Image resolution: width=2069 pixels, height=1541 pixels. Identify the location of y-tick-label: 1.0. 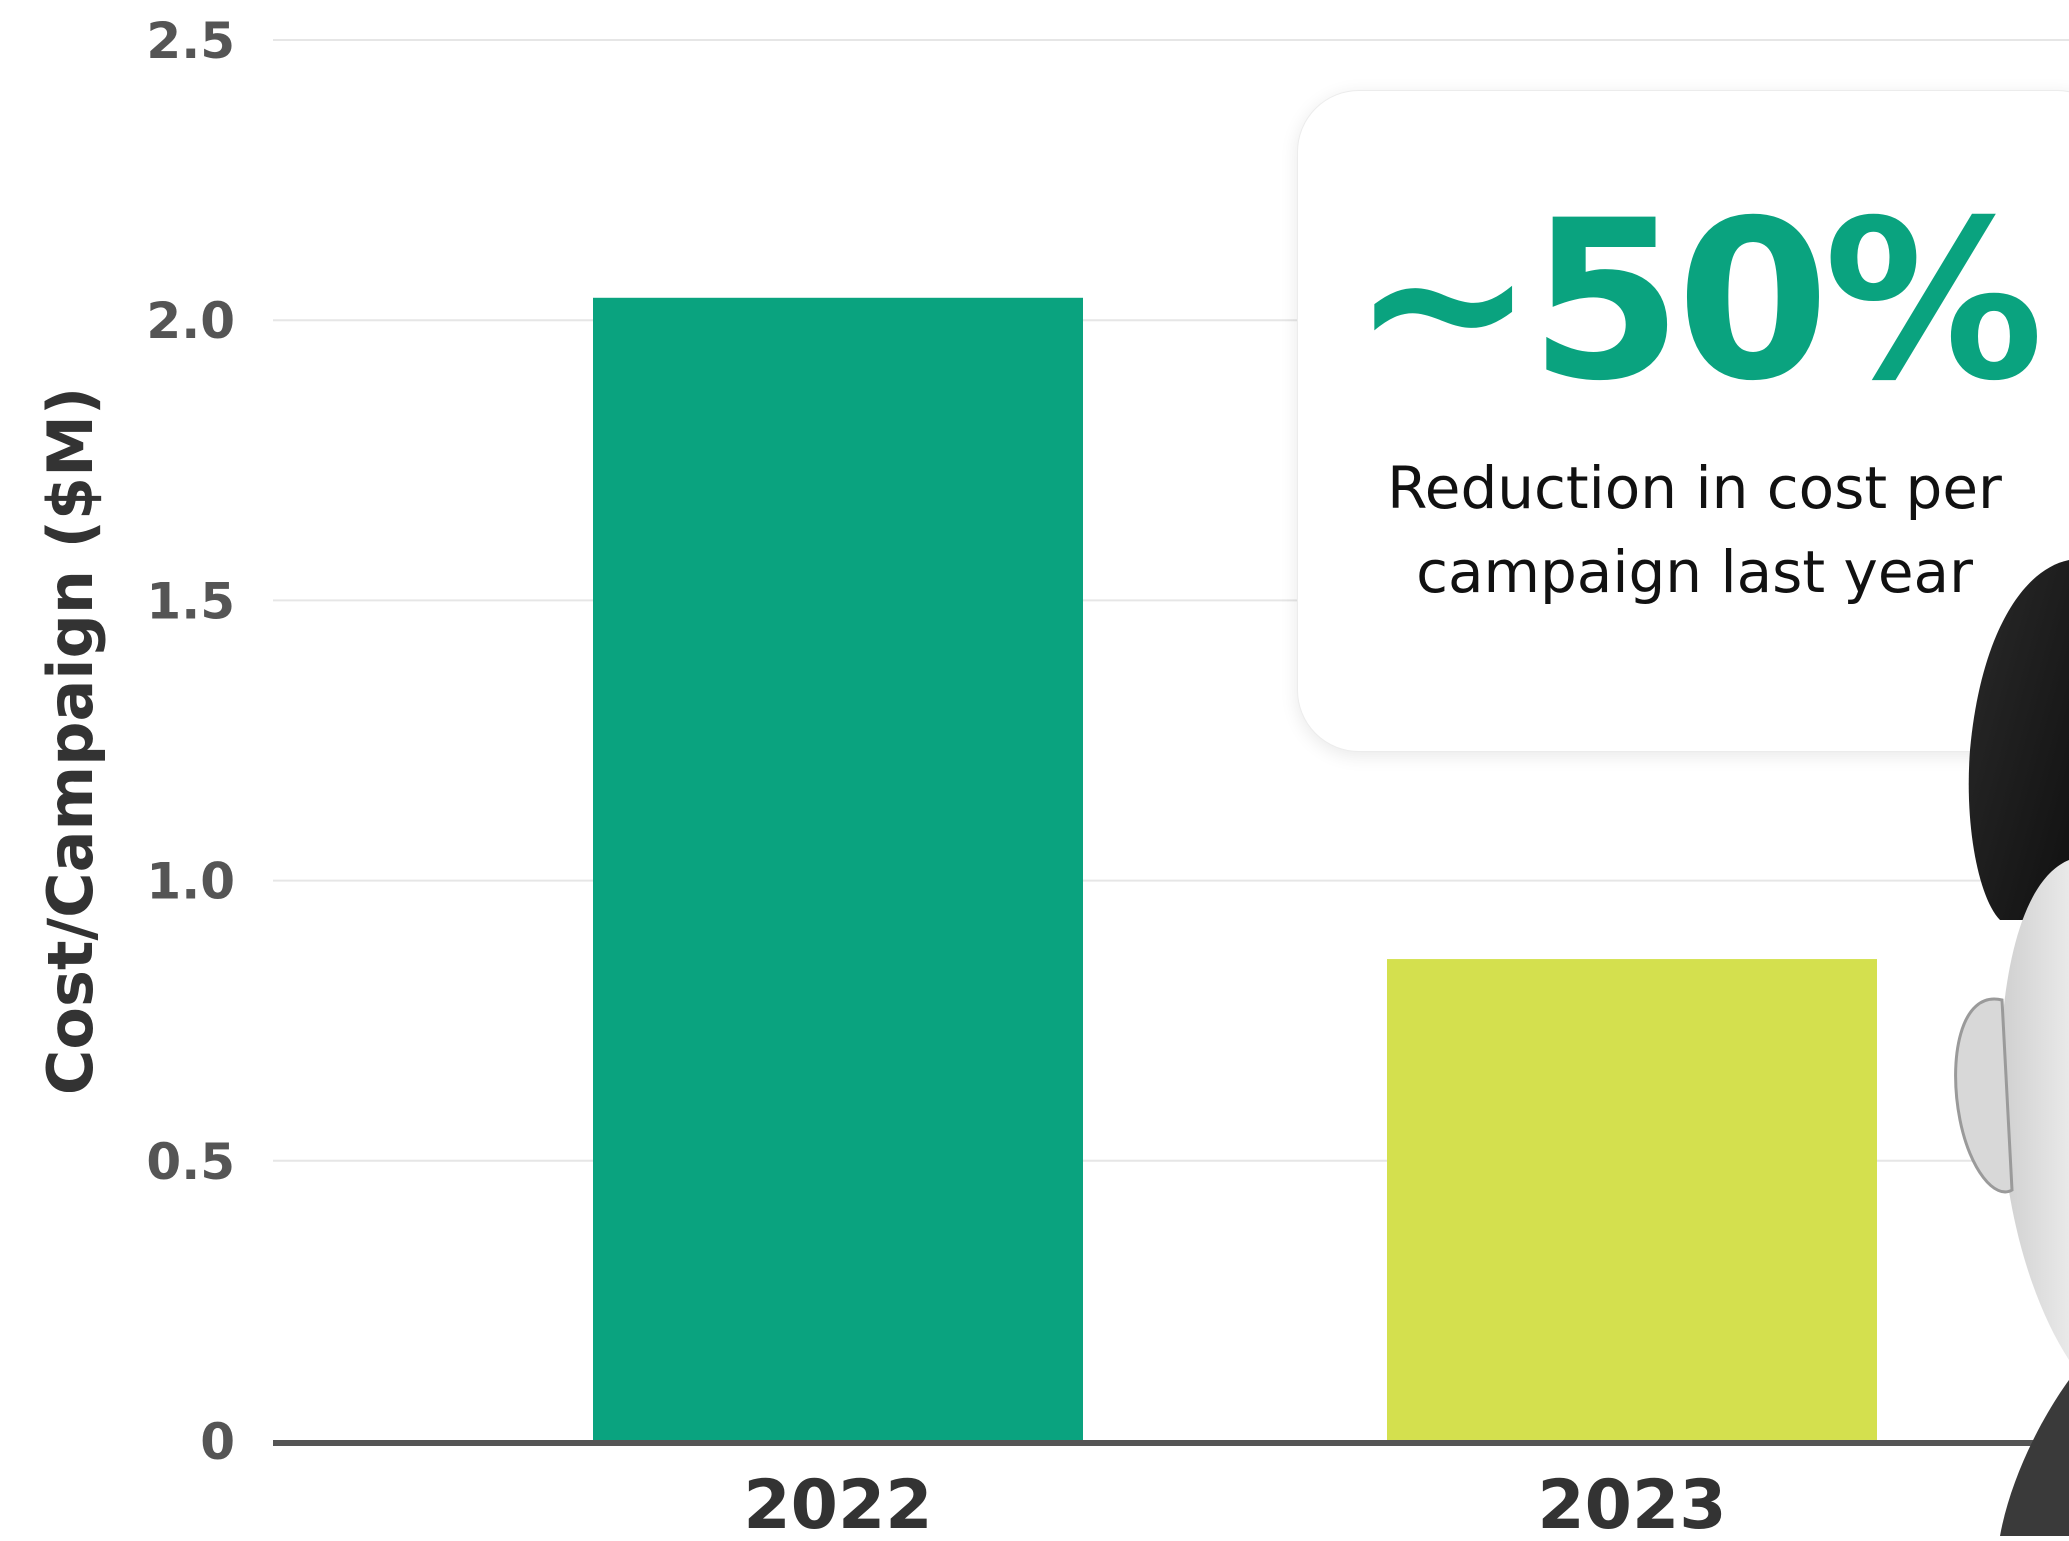
(190, 882).